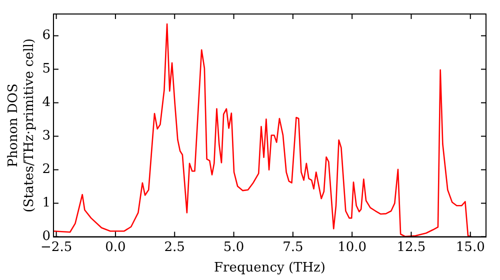 The width and height of the screenshot is (500, 280). What do you see at coordinates (352, 247) in the screenshot?
I see `x-tick-label: 10.0` at bounding box center [352, 247].